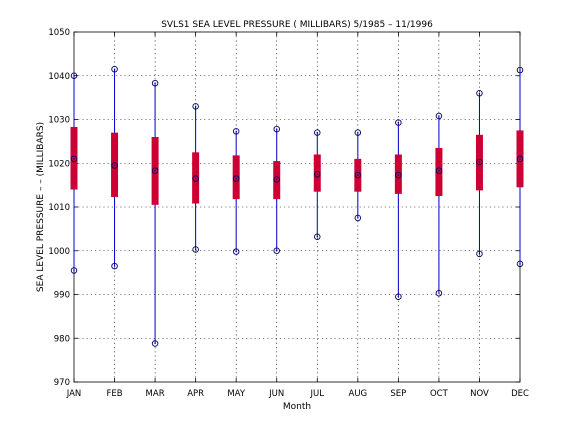 The width and height of the screenshot is (576, 432). I want to click on box-sep, so click(398, 209).